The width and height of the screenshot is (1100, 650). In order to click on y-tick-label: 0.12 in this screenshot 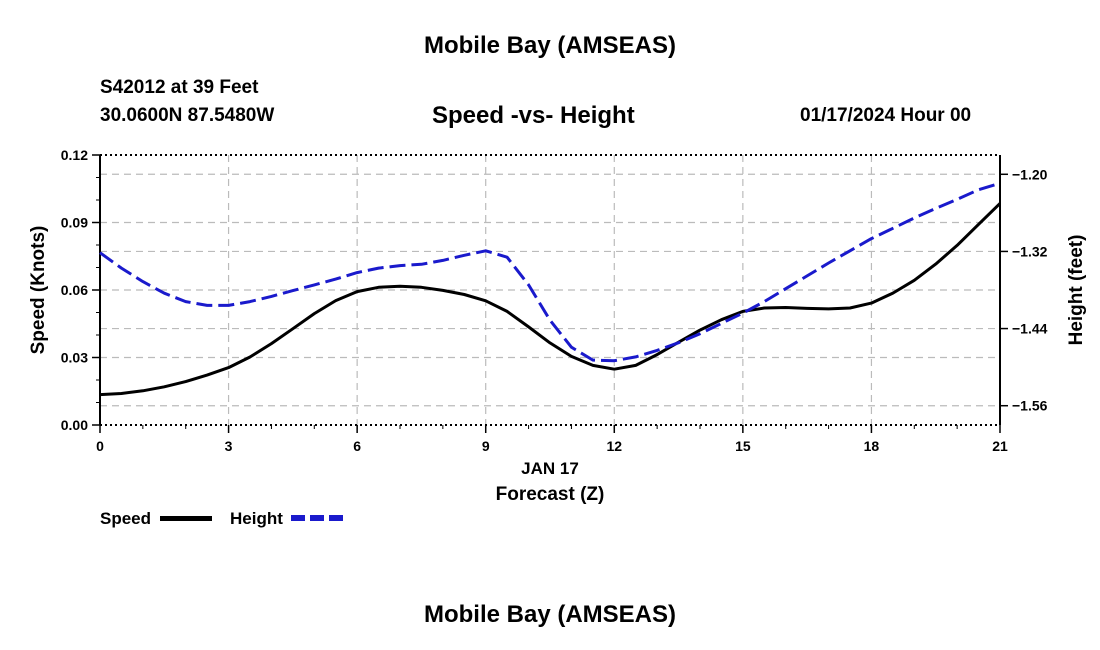, I will do `click(74, 155)`.